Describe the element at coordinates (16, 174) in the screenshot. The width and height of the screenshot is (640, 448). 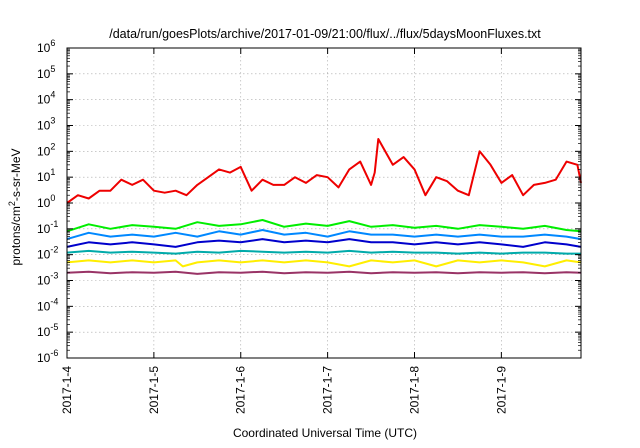
I see `y-axis-label-rest: -s-sr-MeV` at that location.